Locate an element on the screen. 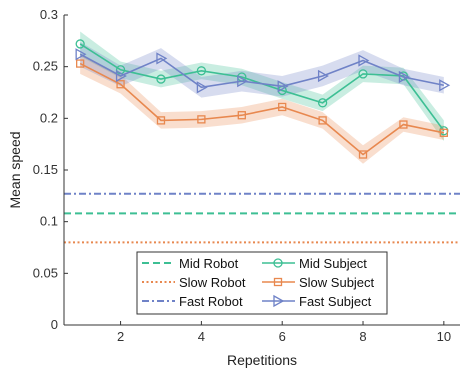 The image size is (460, 373). legend-label-slow-subject: Slow Subject is located at coordinates (337, 282).